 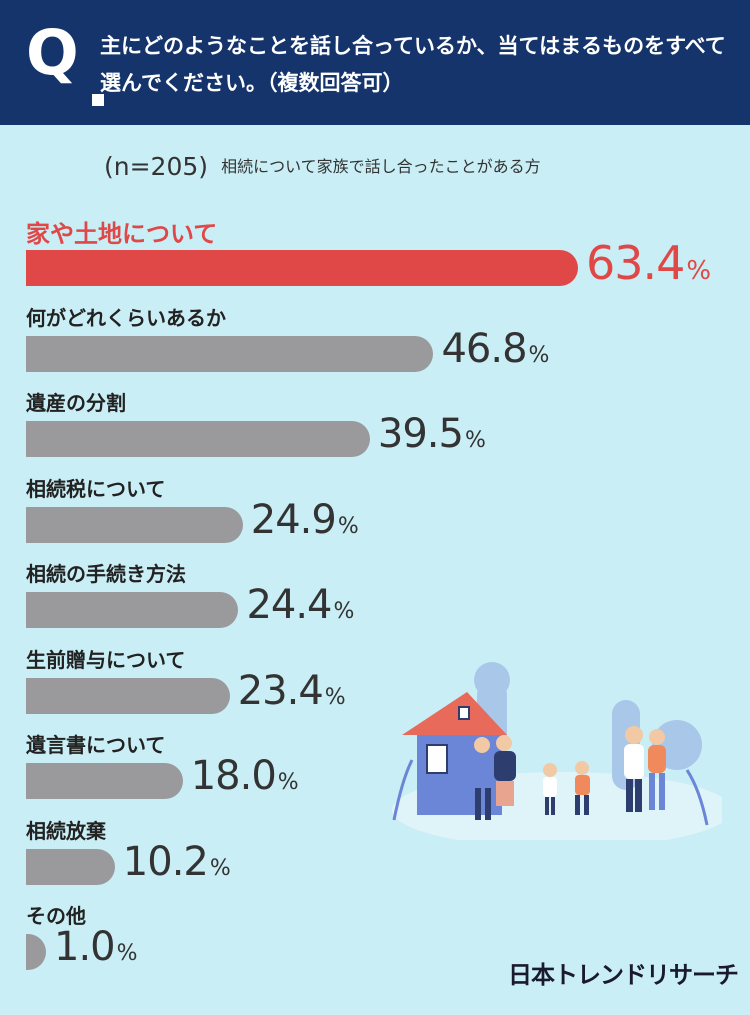 I want to click on category-label: 家や土地について, so click(x=122, y=234).